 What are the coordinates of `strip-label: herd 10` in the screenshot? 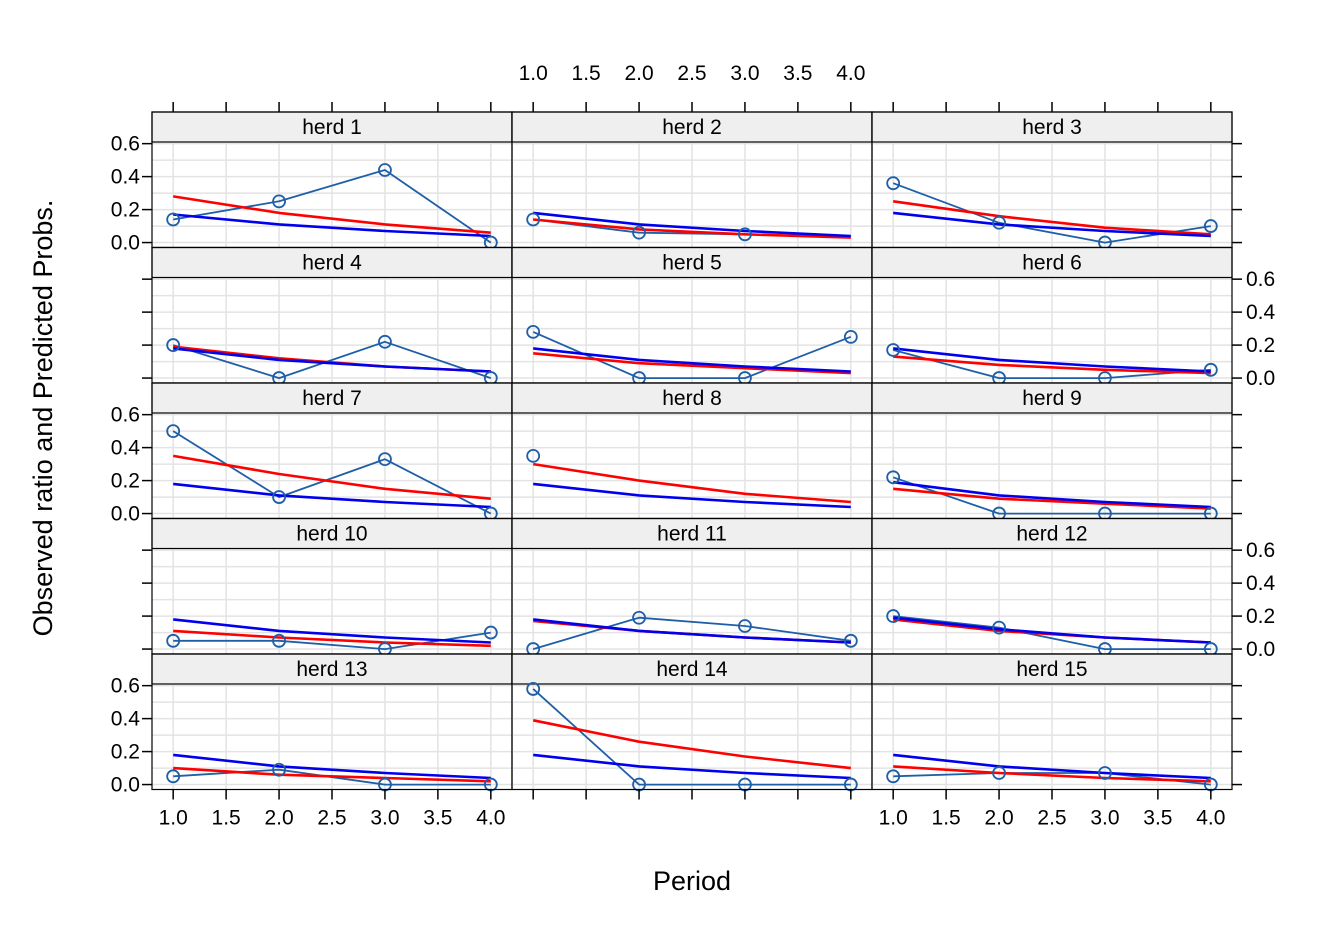 It's located at (331, 534).